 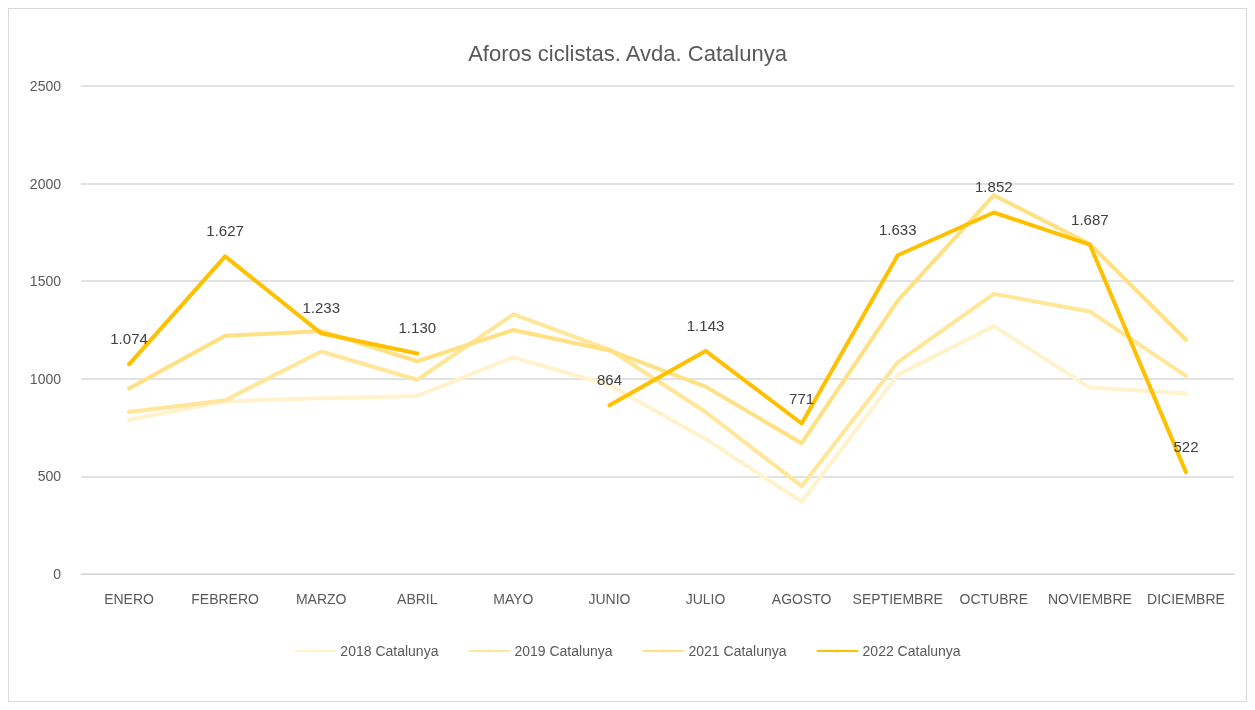 I want to click on x-tick-label: DICIEMBRE, so click(x=1186, y=599).